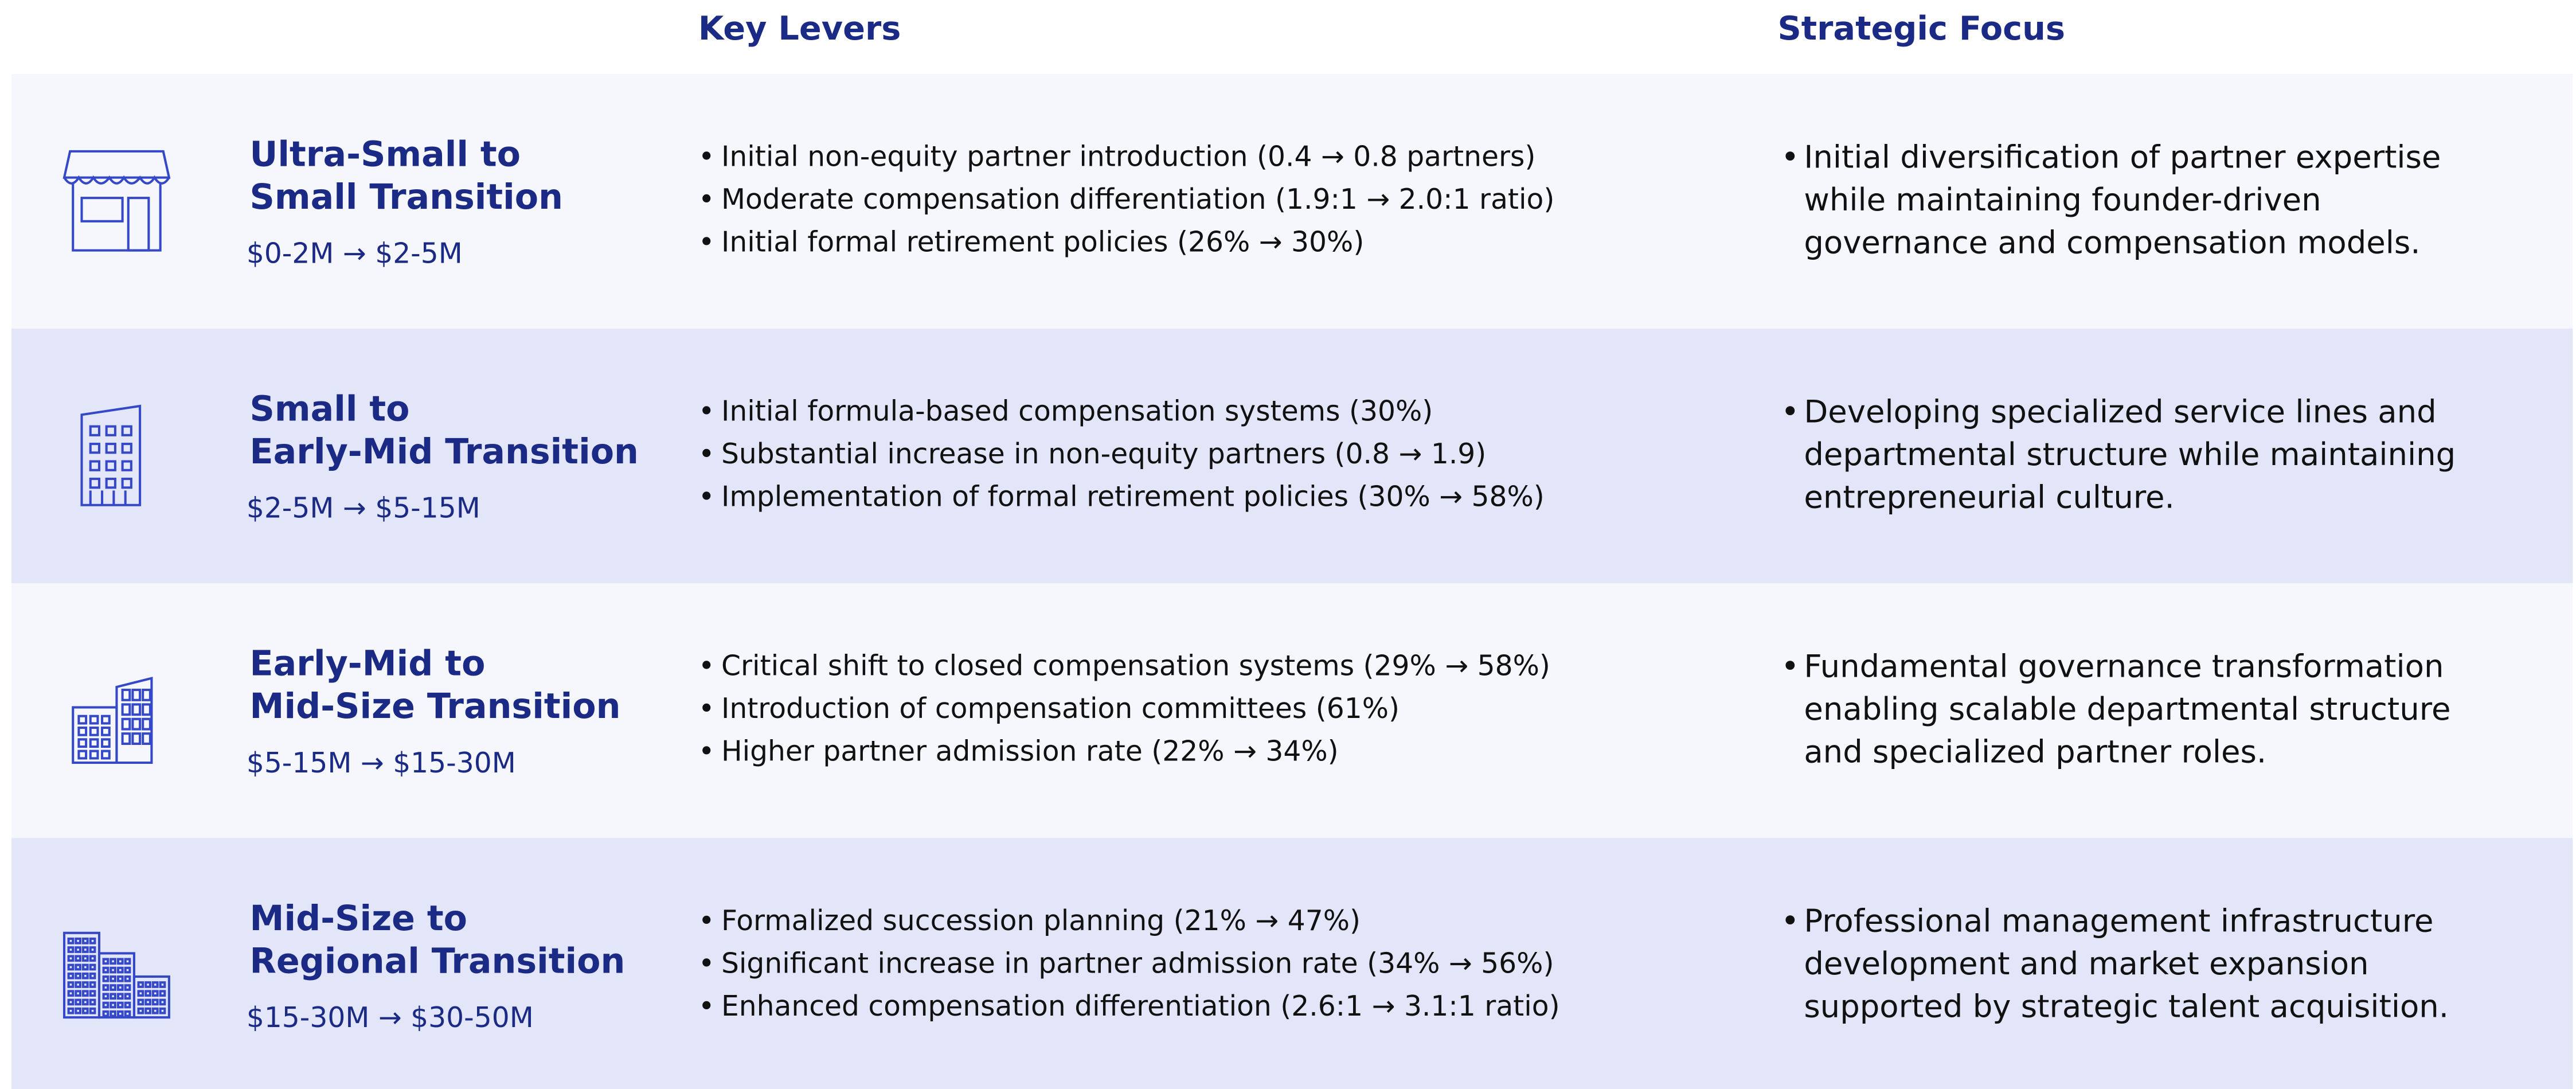 The image size is (2576, 1089). I want to click on revenue-range: $2-5M → $5-15M, so click(363, 509).